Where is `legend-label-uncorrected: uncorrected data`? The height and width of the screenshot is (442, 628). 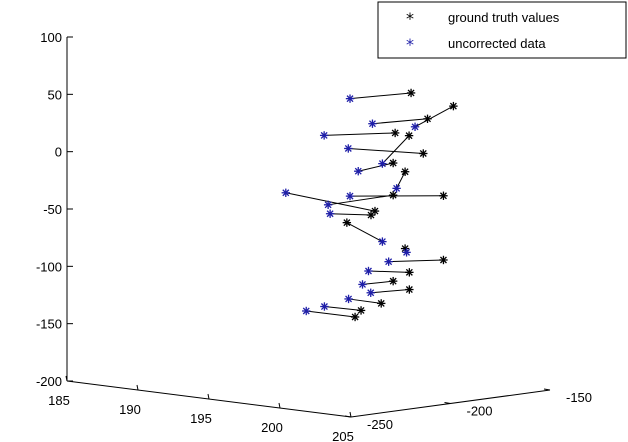
legend-label-uncorrected: uncorrected data is located at coordinates (497, 43).